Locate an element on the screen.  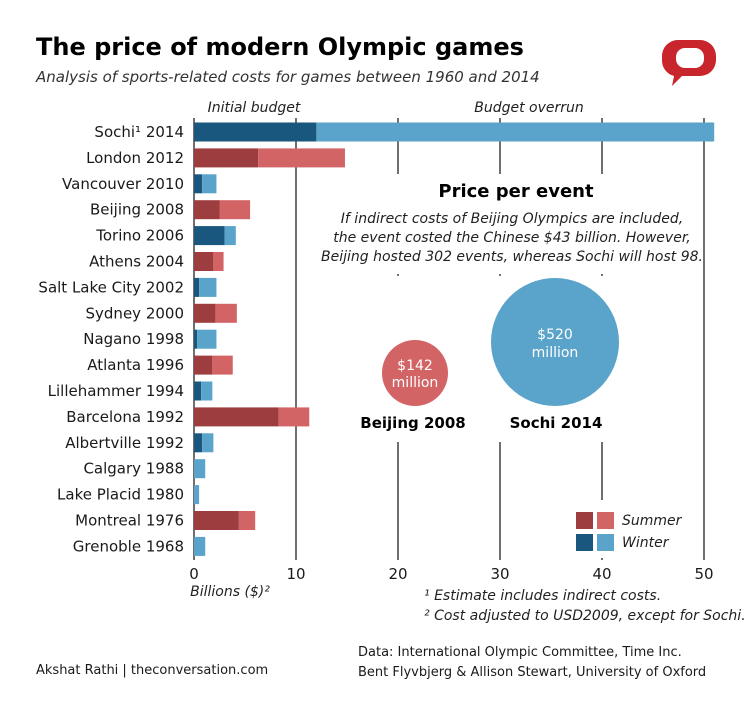
category-label: Montreal 1976 is located at coordinates (129, 521).